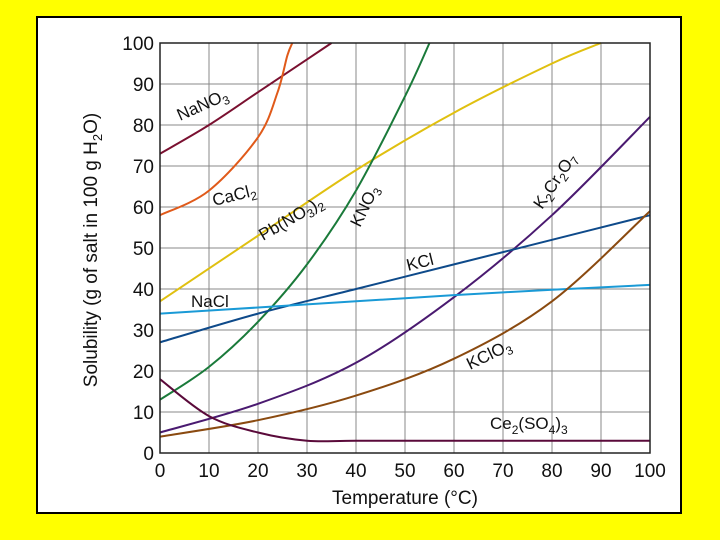 This screenshot has height=540, width=720. Describe the element at coordinates (208, 471) in the screenshot. I see `x-tick-label: 10` at that location.